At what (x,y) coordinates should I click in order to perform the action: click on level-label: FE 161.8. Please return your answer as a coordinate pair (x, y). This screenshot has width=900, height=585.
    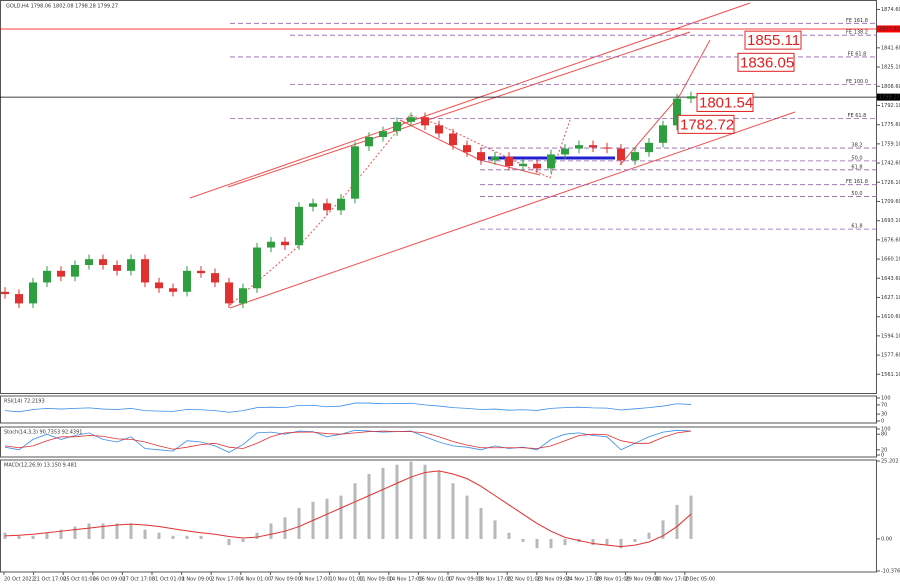
    Looking at the image, I should click on (857, 182).